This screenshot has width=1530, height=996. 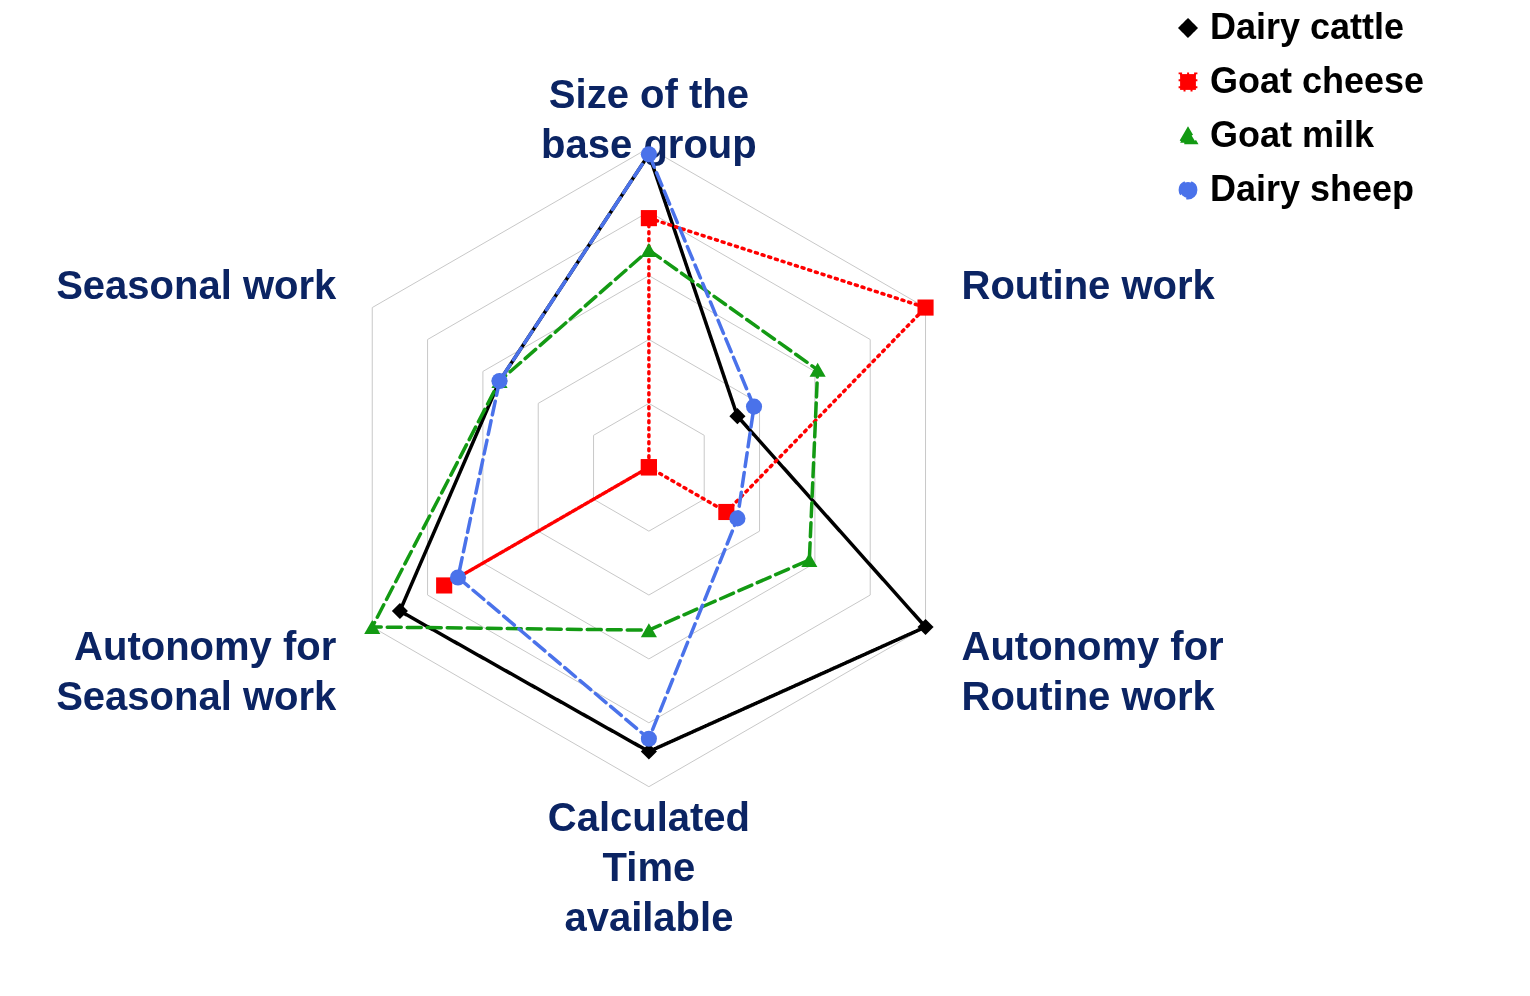 What do you see at coordinates (1317, 80) in the screenshot?
I see `legend-label: Goat cheese` at bounding box center [1317, 80].